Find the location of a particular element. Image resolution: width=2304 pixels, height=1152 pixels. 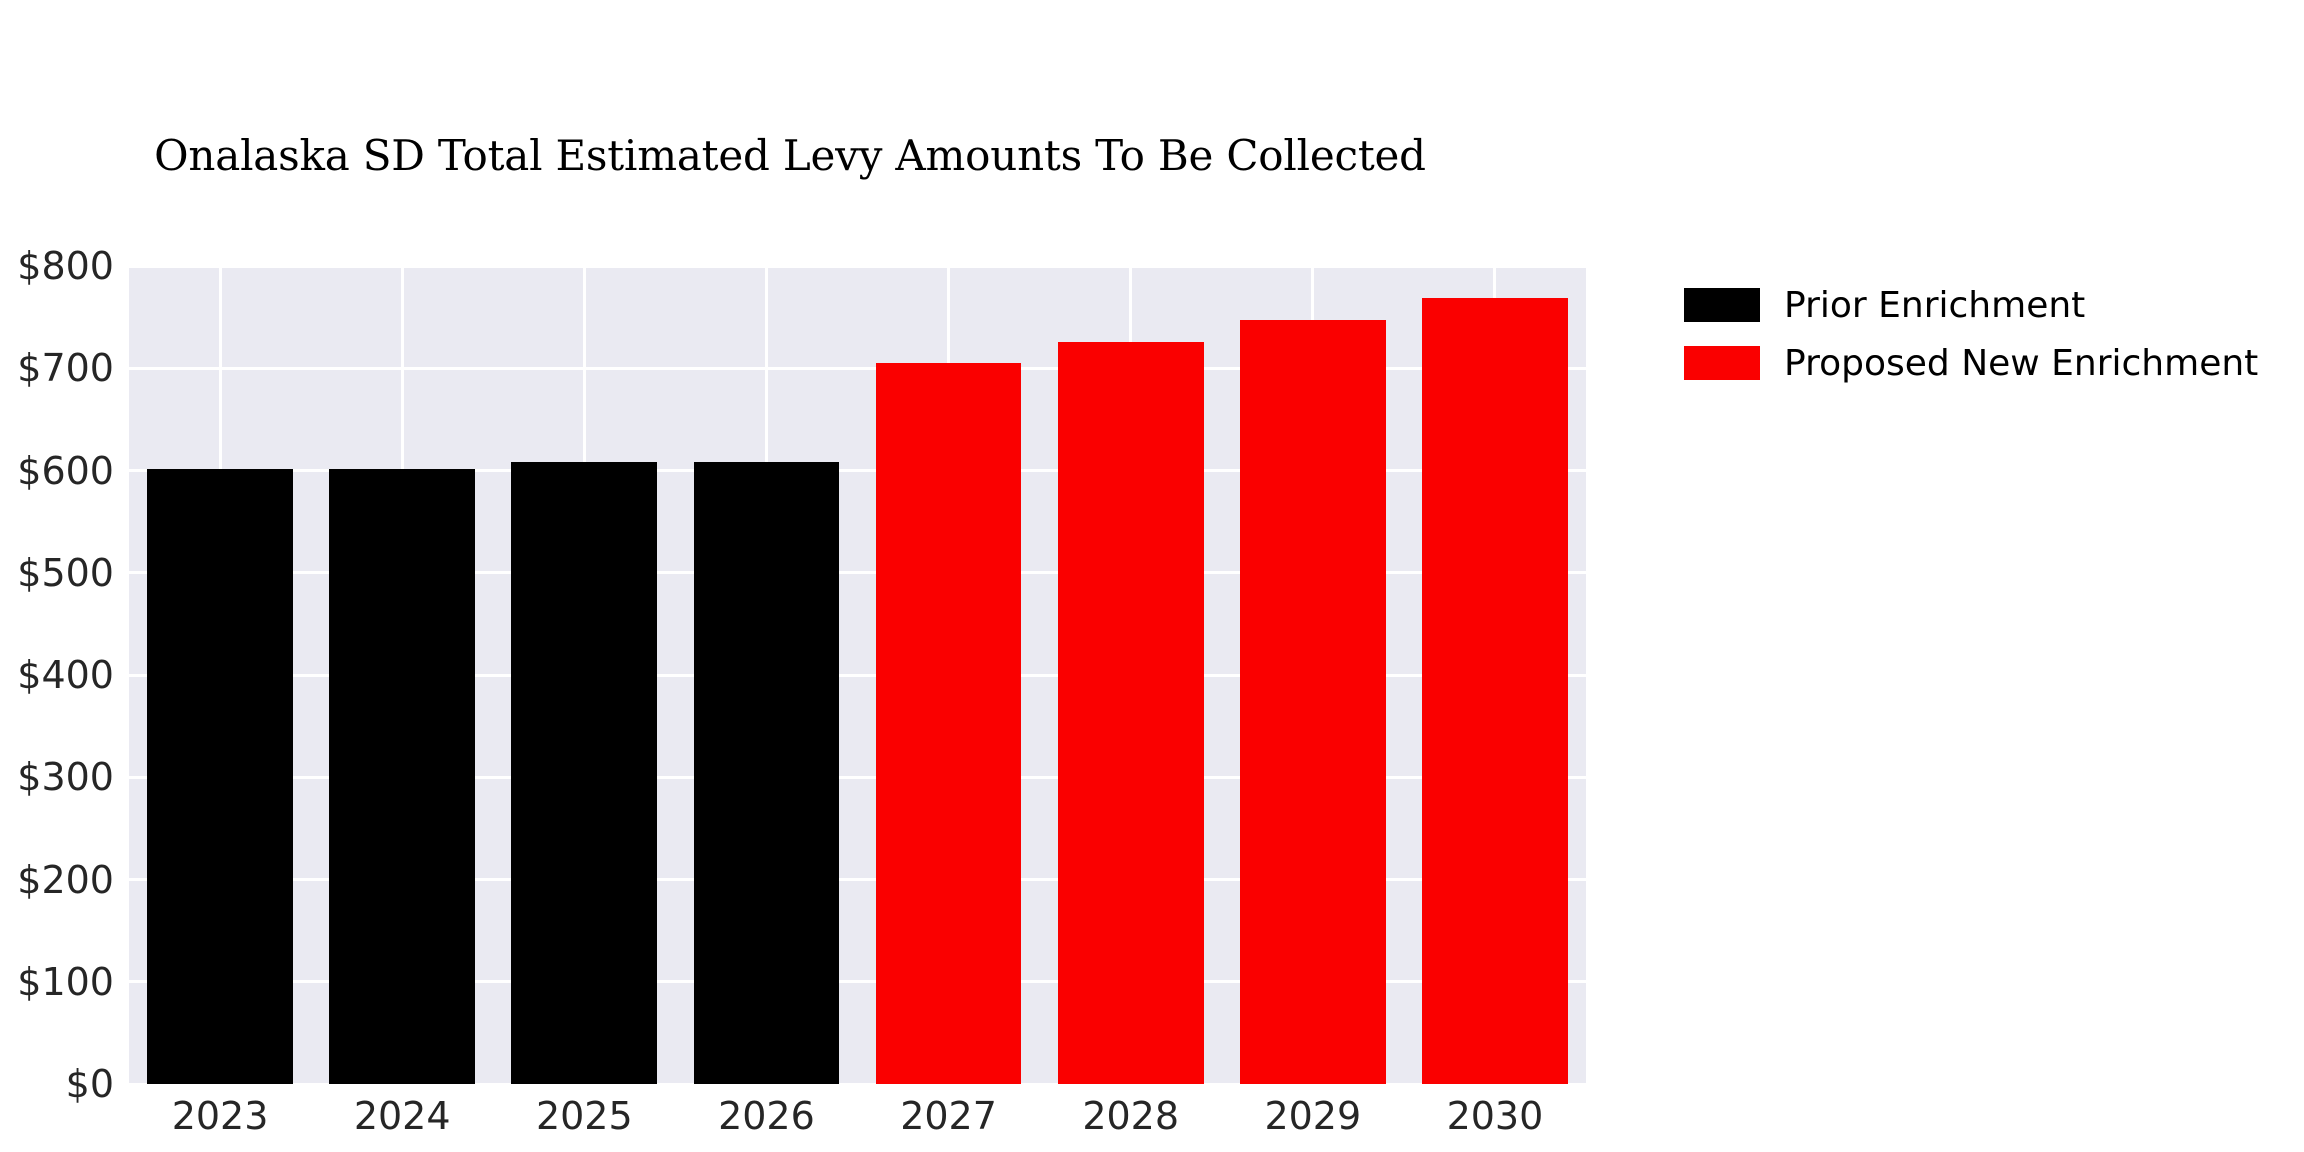

legend-label-proposed-new-enrichment: Proposed New Enrichment is located at coordinates (2021, 363).